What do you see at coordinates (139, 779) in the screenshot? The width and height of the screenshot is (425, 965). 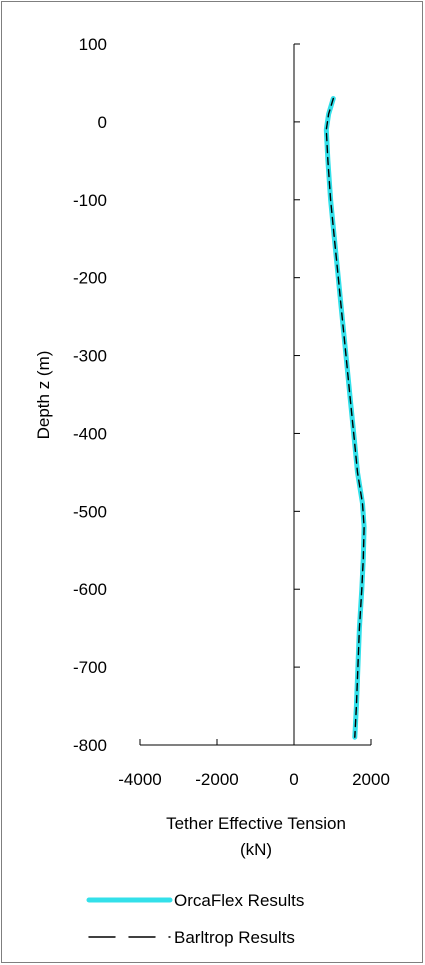 I see `x-tick-label: -4000` at bounding box center [139, 779].